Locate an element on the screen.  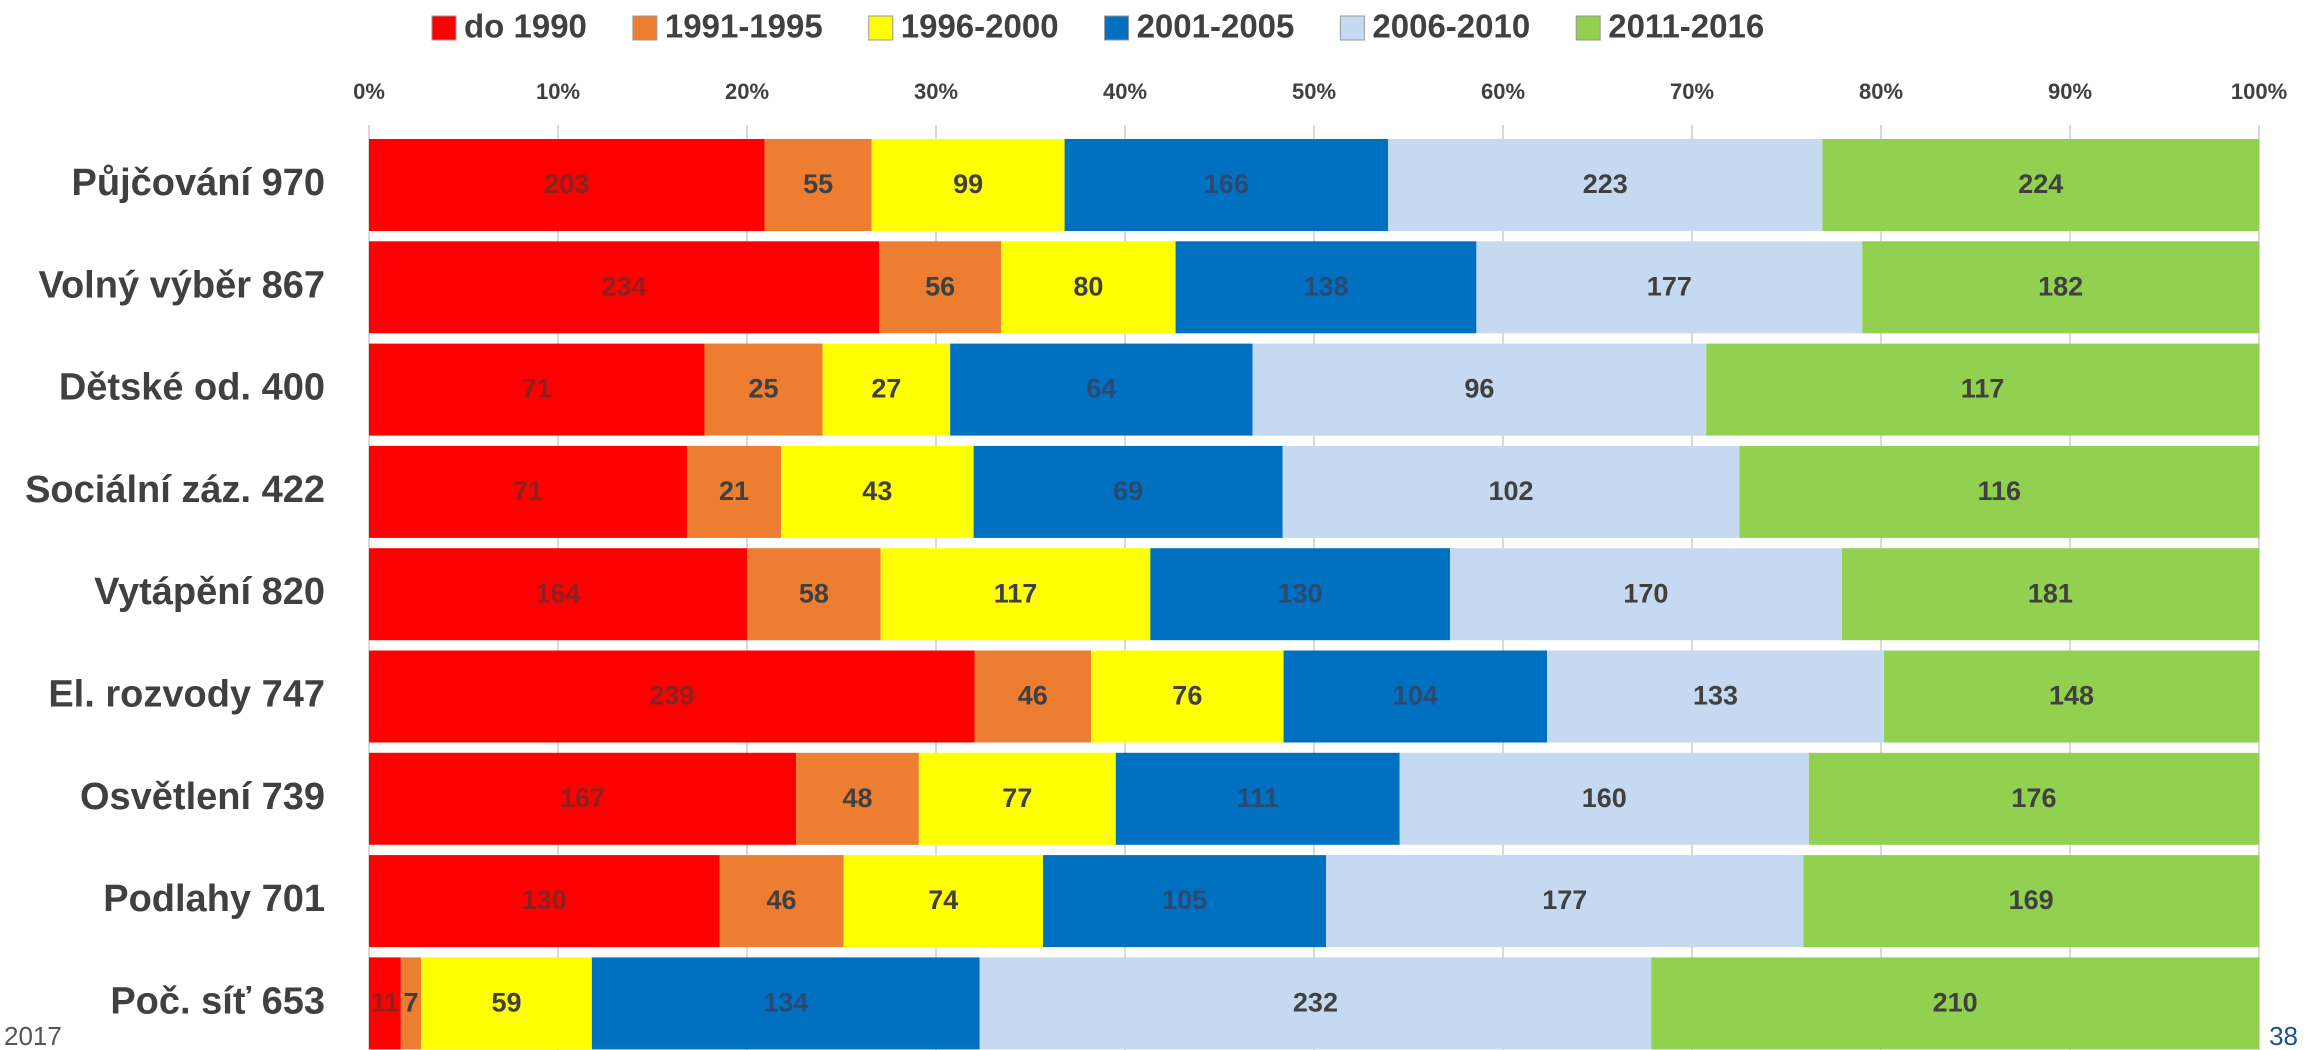
page-number: 38 is located at coordinates (2283, 1035).